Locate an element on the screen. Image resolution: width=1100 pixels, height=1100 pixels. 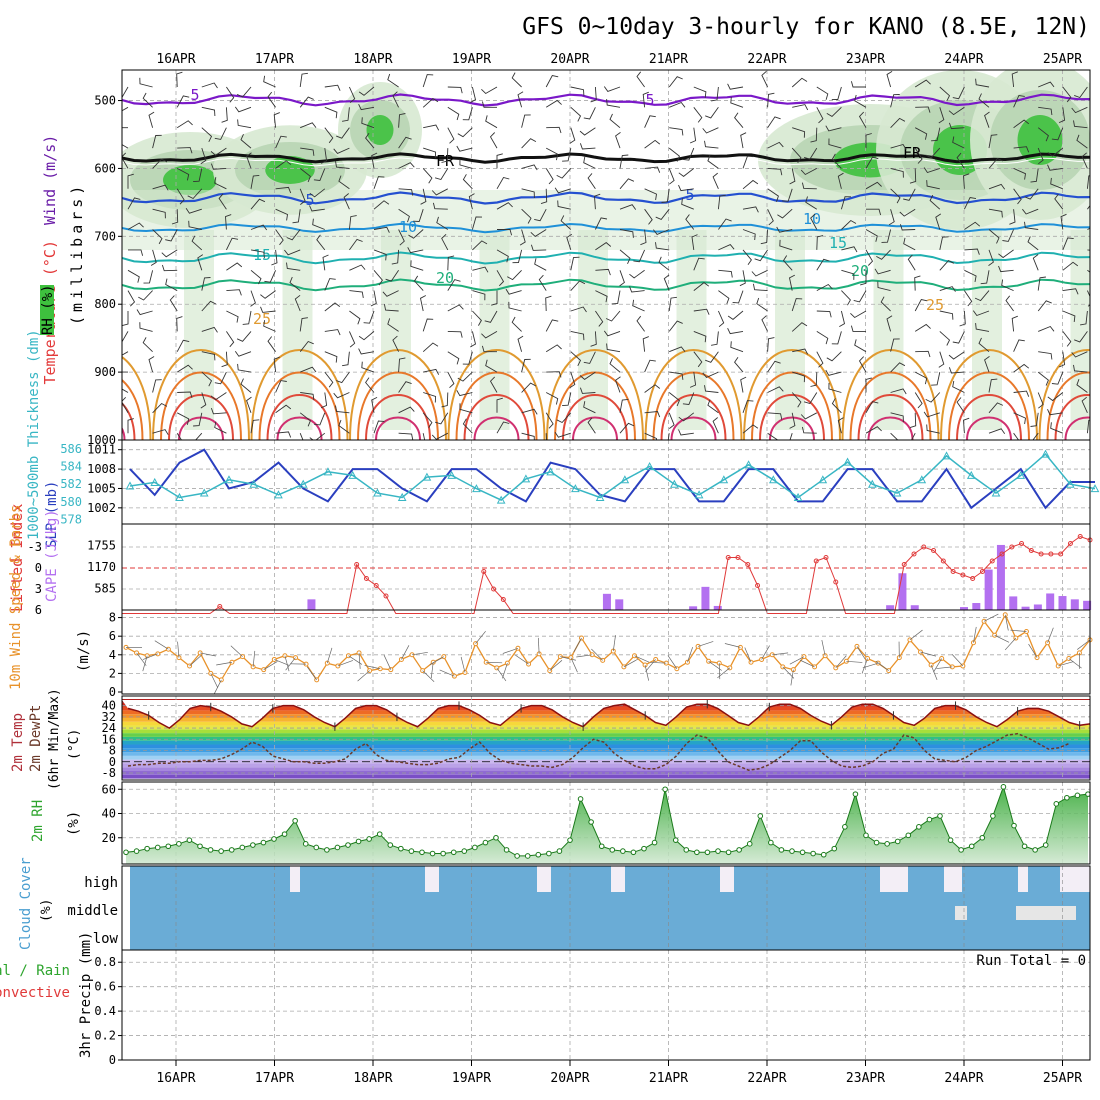
rh-shade is located at coordinates (380, 130).